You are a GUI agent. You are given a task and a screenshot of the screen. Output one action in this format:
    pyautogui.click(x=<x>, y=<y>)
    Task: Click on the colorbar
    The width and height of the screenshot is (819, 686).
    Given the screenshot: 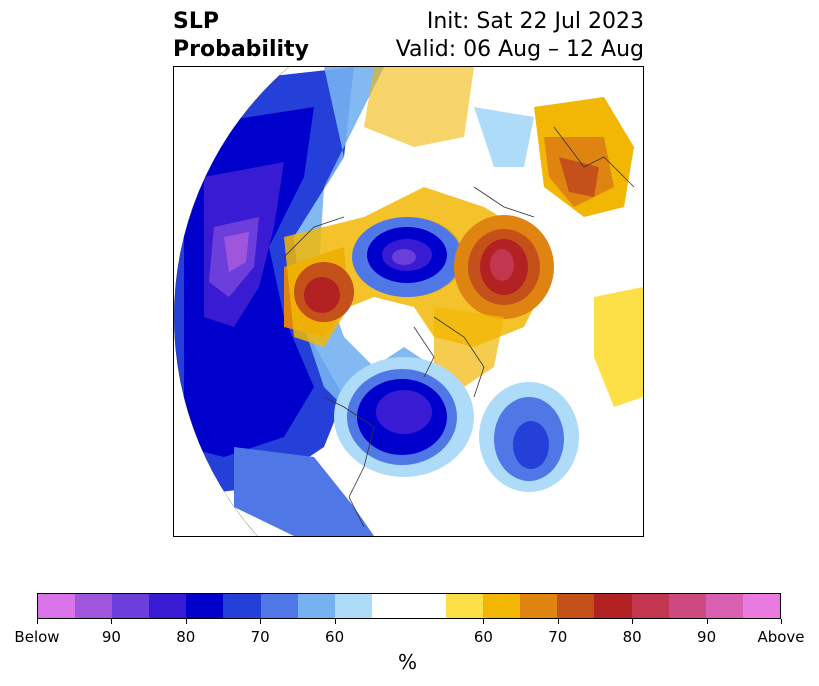 What is the action you would take?
    pyautogui.click(x=409, y=606)
    